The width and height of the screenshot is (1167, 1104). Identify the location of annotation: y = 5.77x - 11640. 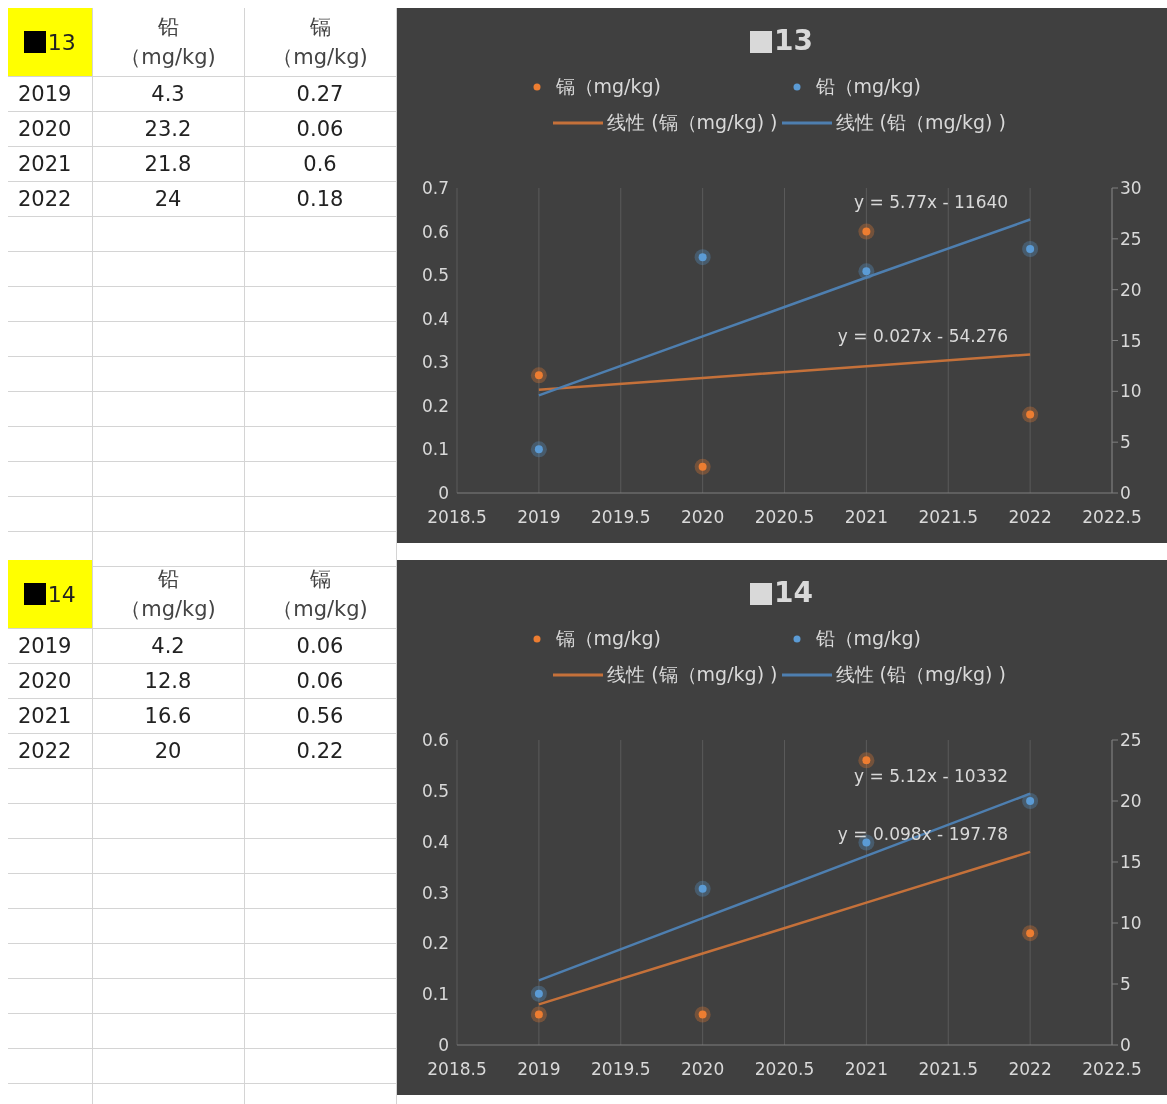
(930, 201).